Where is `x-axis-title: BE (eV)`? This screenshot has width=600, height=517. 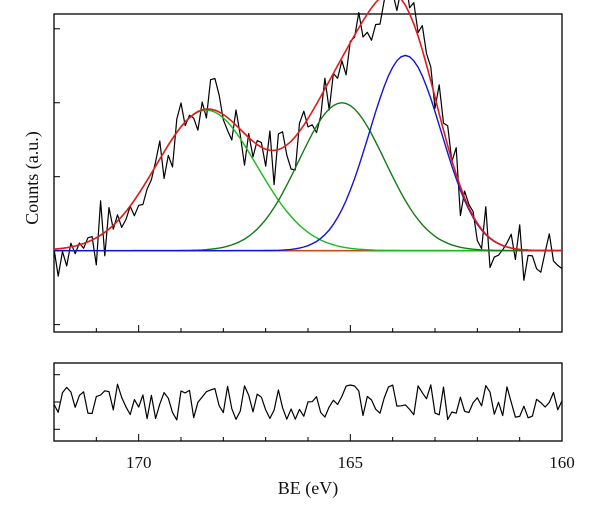 x-axis-title: BE (eV) is located at coordinates (308, 488).